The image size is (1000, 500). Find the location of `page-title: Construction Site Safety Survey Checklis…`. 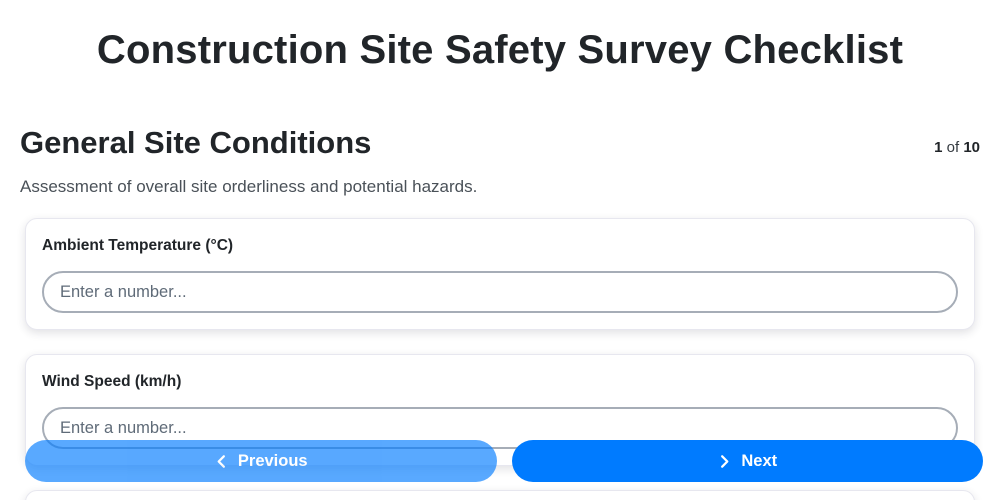

page-title: Construction Site Safety Survey Checklis… is located at coordinates (500, 50).